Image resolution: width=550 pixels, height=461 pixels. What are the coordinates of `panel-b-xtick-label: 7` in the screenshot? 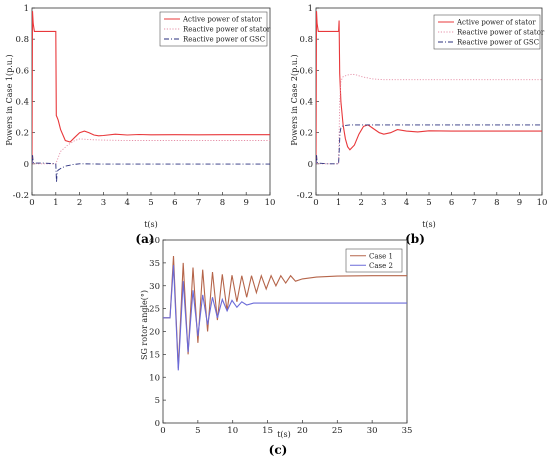 It's located at (473, 203).